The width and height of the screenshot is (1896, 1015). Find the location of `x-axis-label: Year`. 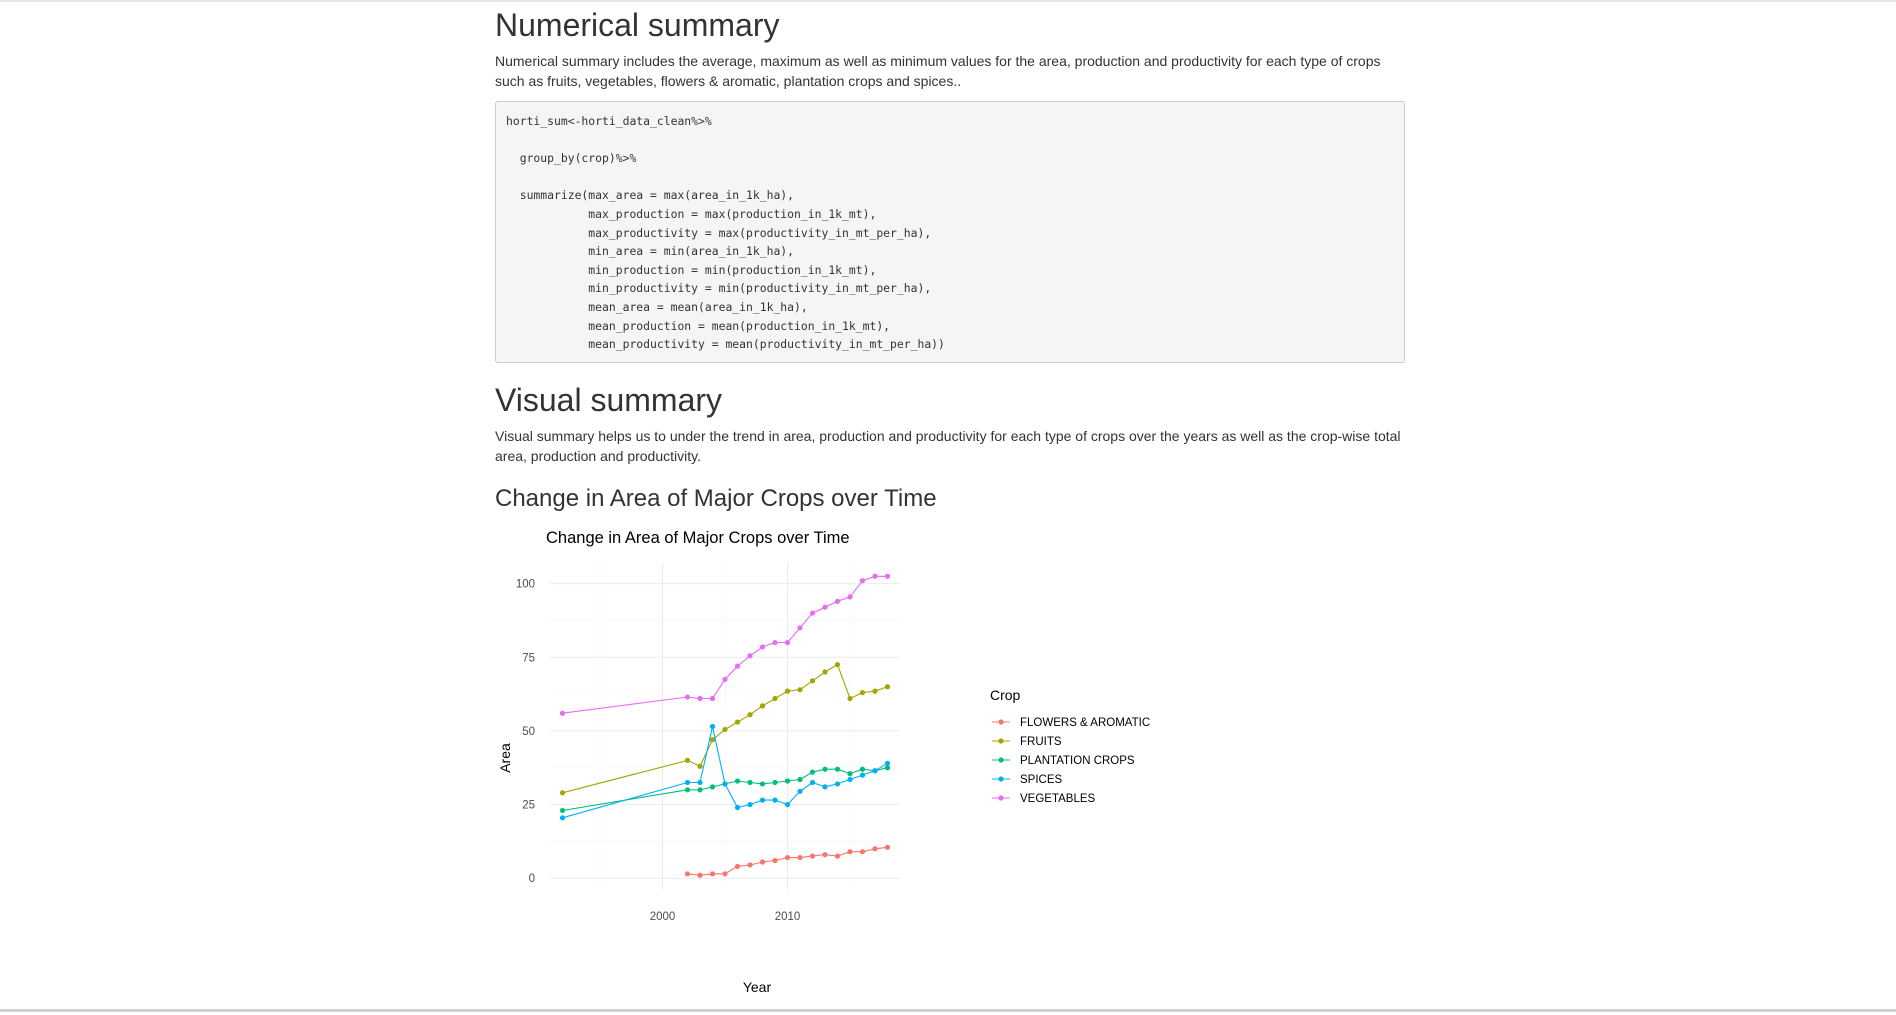

x-axis-label: Year is located at coordinates (757, 987).